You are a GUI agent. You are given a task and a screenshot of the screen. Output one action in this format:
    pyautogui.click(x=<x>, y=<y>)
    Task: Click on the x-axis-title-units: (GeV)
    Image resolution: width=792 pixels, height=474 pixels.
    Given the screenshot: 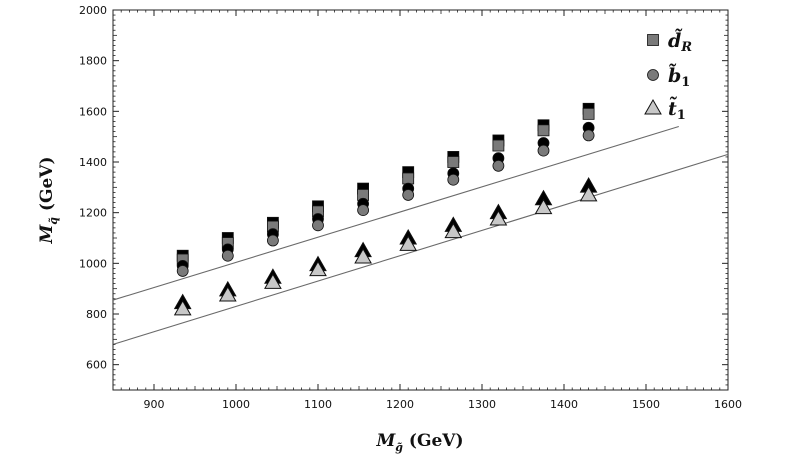 What is the action you would take?
    pyautogui.click(x=433, y=441)
    